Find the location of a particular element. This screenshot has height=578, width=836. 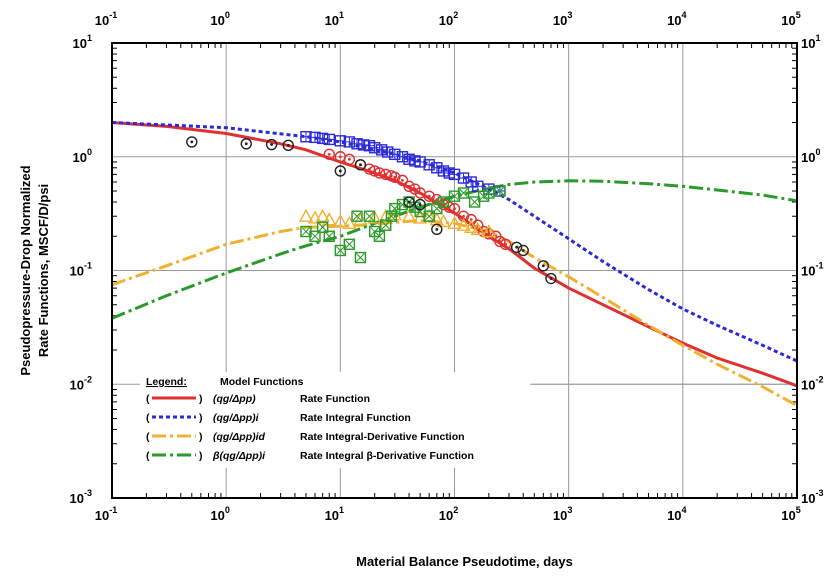

y-tick-left-1: 10⁻² is located at coordinates (81, 383).